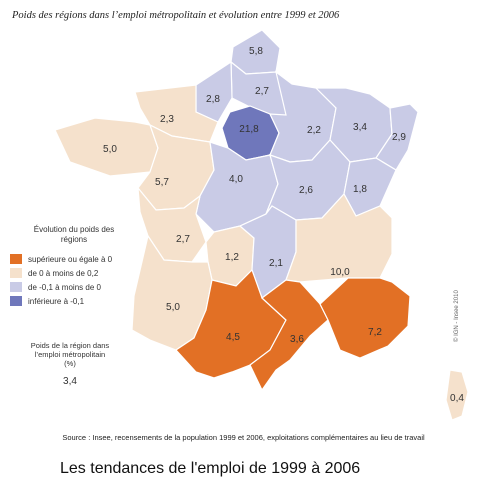 The height and width of the screenshot is (487, 487). I want to click on region-value-aquitaine: 5,0, so click(173, 307).